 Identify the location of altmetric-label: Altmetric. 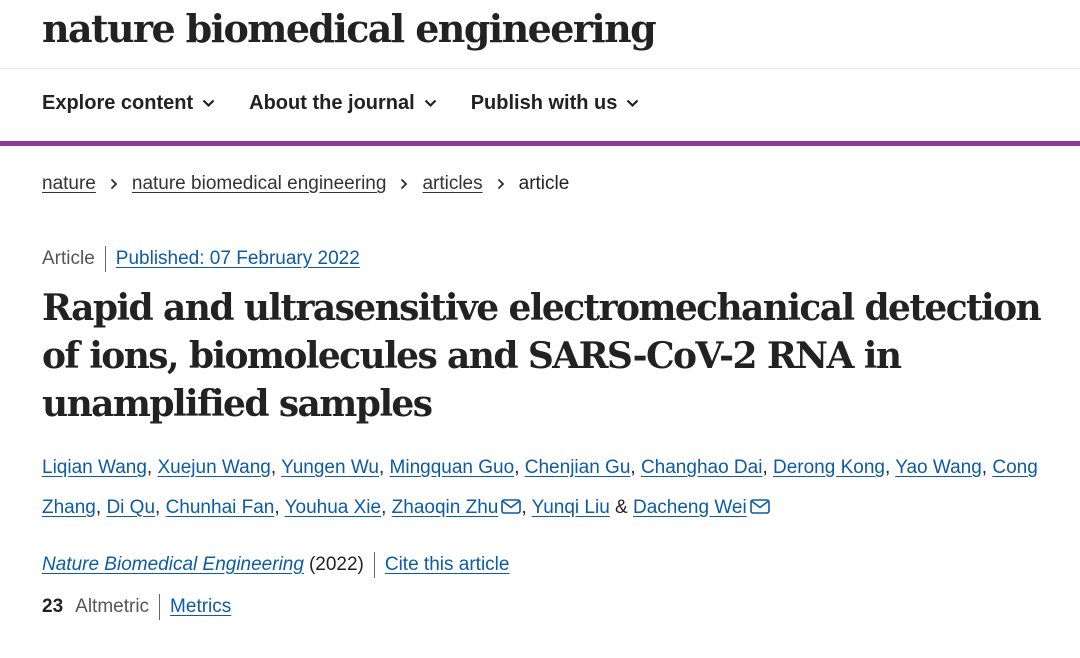
(112, 606).